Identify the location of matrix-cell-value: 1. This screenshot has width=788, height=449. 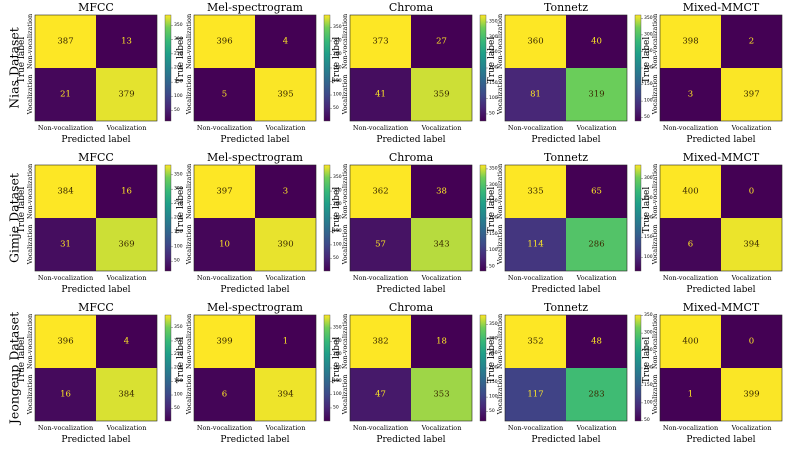
(690, 395).